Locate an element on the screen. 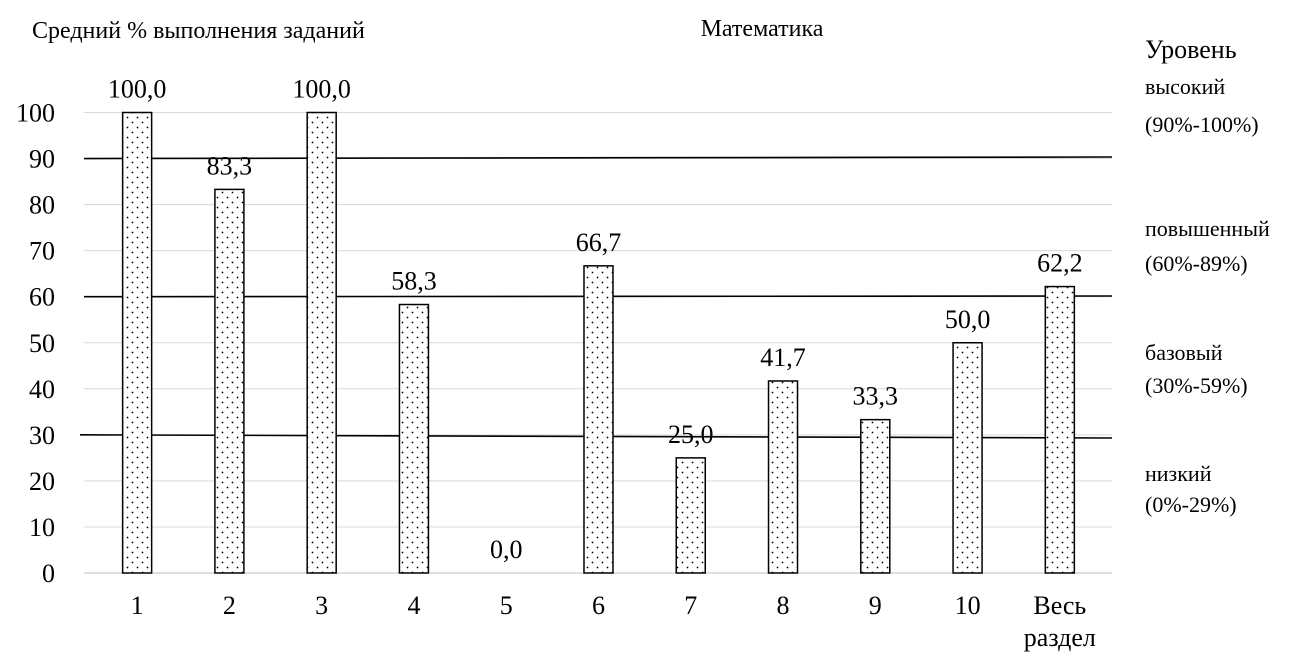  y-axis-title: Средний % выполнения заданий is located at coordinates (198, 31).